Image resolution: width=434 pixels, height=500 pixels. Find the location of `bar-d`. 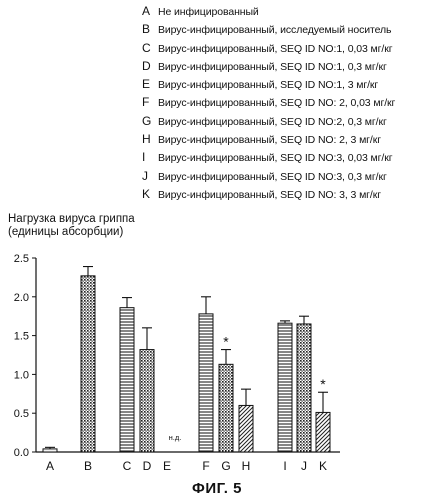

bar-d is located at coordinates (147, 401).